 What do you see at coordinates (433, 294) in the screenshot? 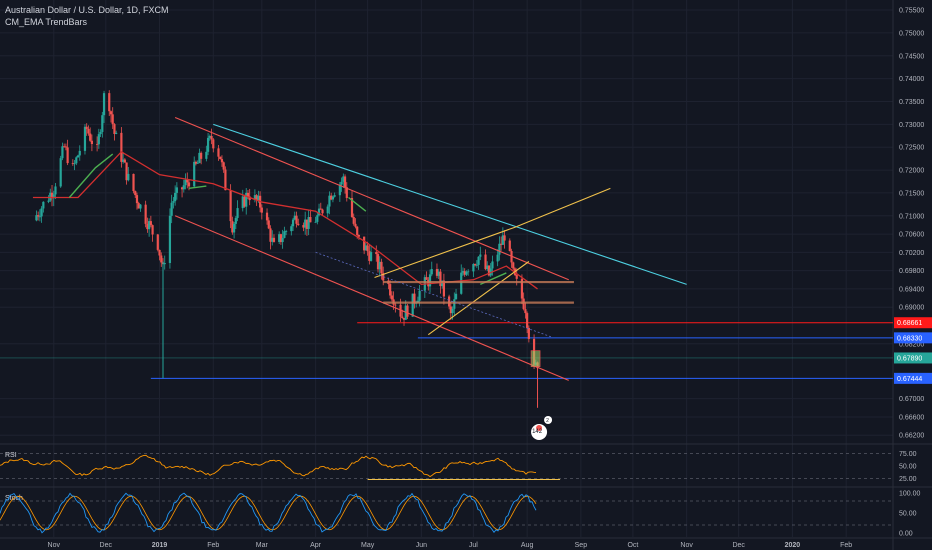
I see `dotted-trendline` at bounding box center [433, 294].